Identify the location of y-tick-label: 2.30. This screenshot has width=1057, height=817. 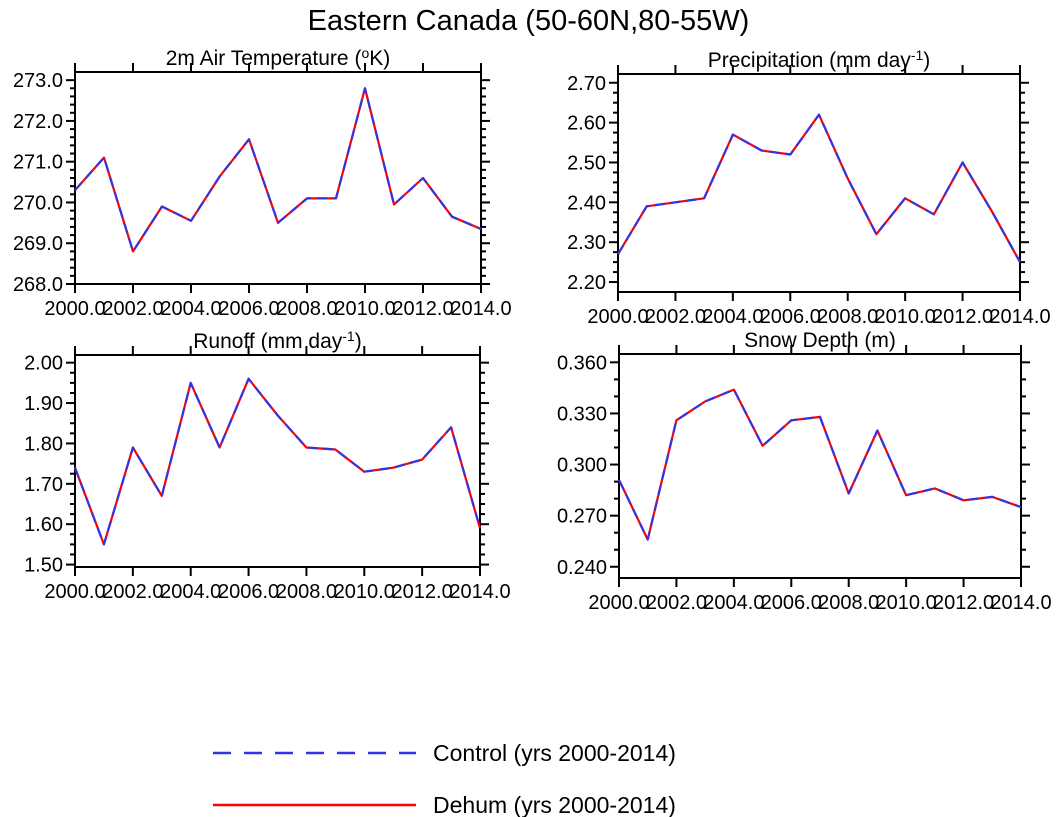
(586, 243).